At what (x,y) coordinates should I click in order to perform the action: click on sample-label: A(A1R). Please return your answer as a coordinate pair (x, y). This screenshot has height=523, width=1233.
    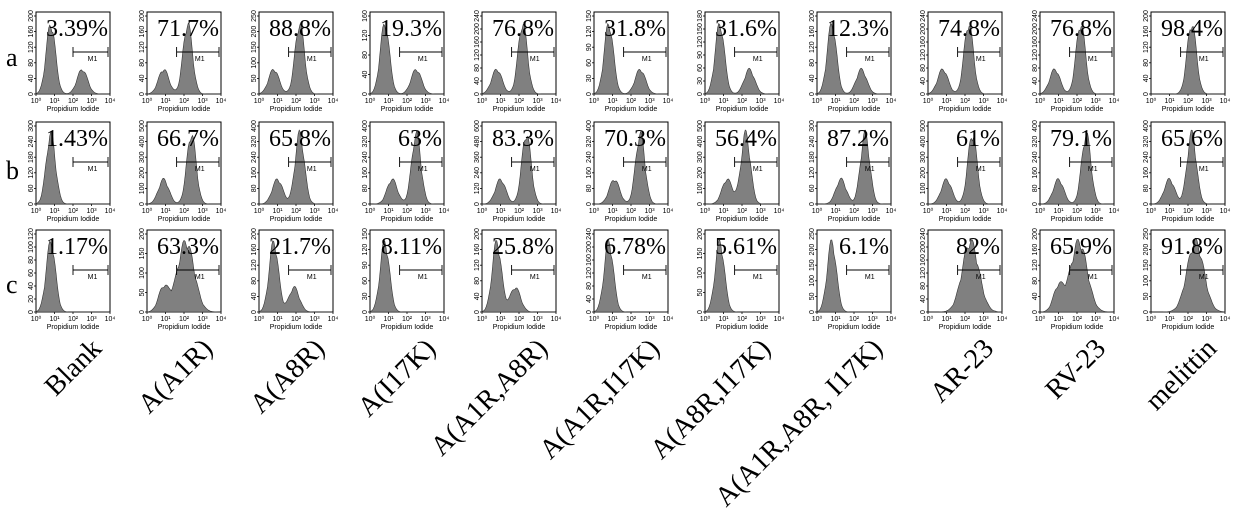
    Looking at the image, I should click on (175, 376).